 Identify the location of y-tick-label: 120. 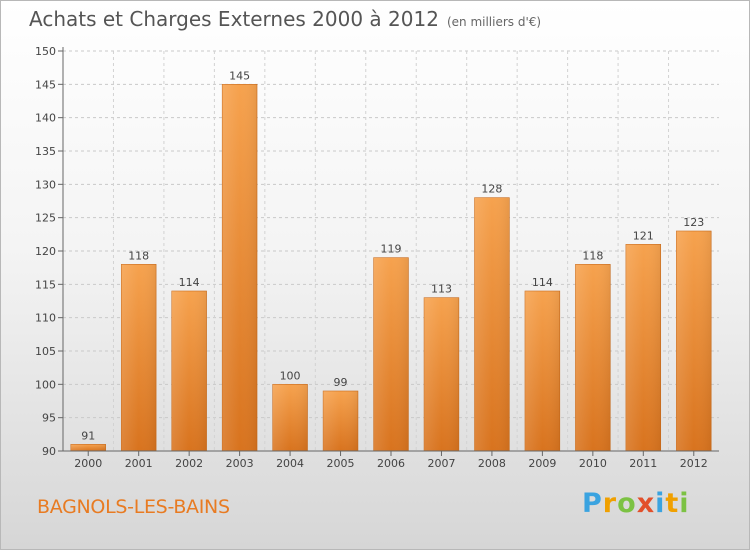
(45, 251).